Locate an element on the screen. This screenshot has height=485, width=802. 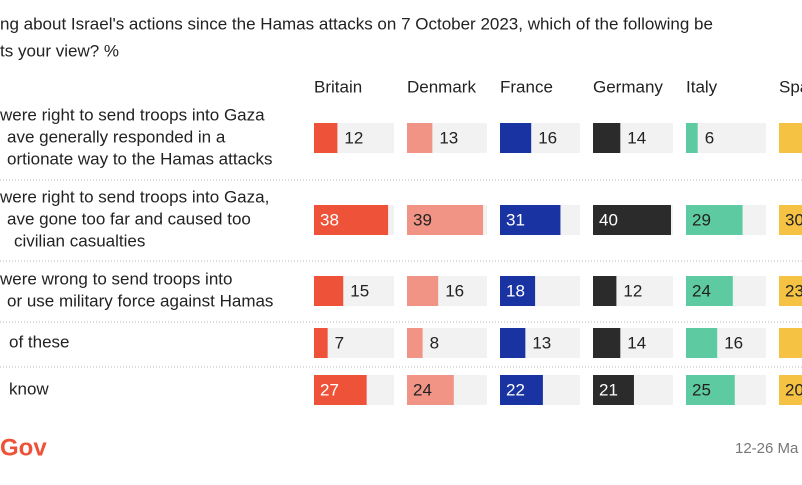
value-label: 27 is located at coordinates (329, 389).